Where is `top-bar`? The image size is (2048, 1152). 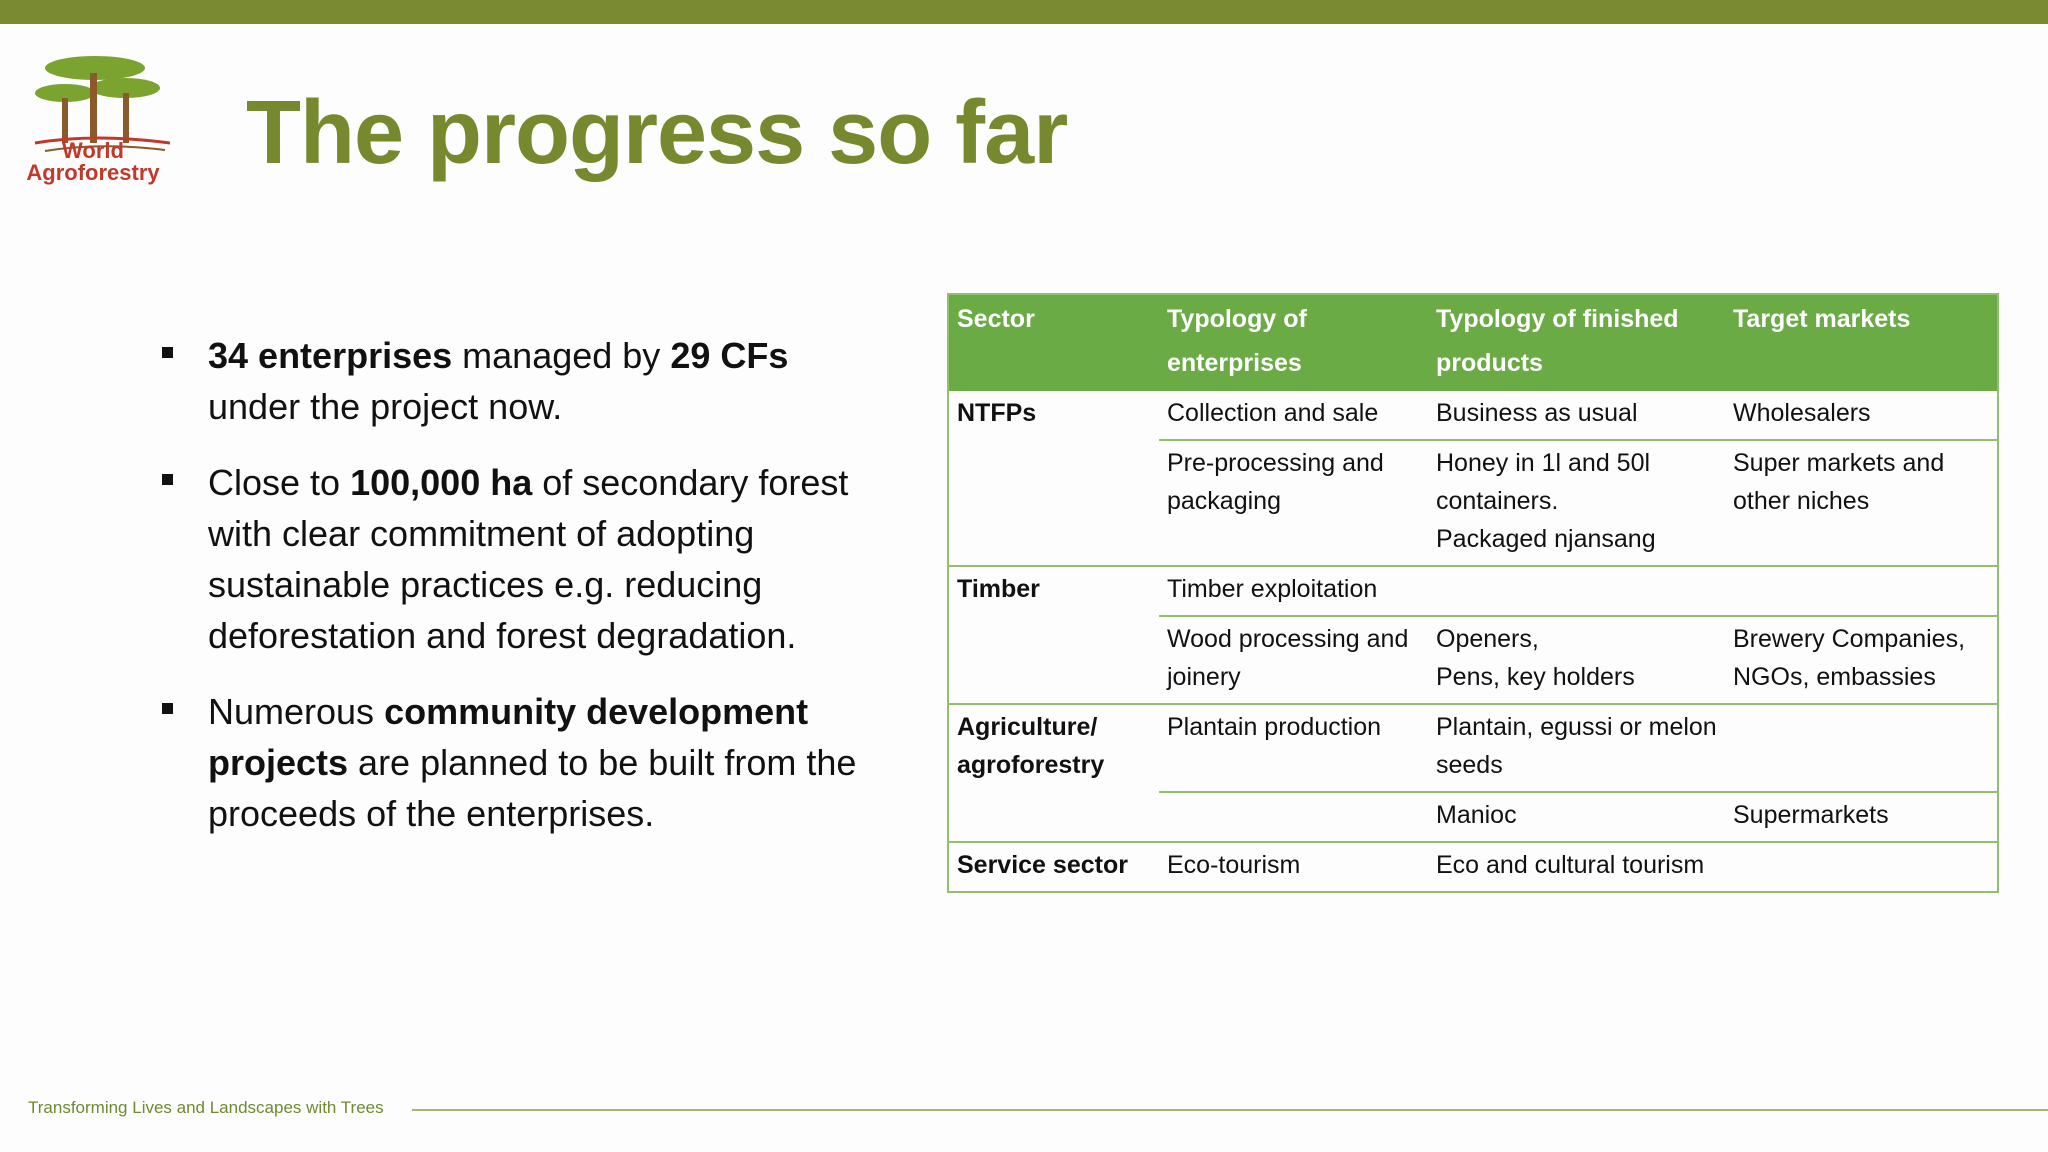
top-bar is located at coordinates (1024, 12).